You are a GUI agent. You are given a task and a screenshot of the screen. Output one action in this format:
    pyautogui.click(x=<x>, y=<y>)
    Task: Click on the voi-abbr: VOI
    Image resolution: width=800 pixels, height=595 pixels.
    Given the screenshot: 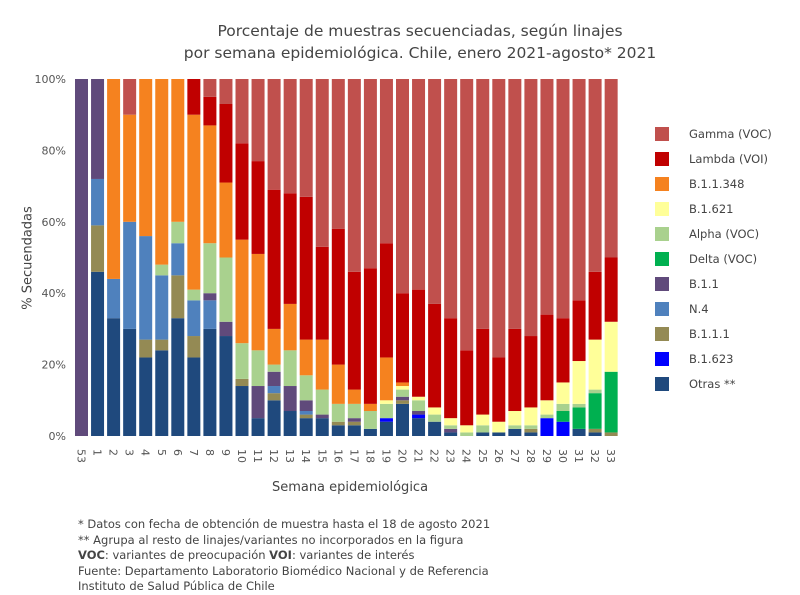 What is the action you would take?
    pyautogui.click(x=280, y=555)
    